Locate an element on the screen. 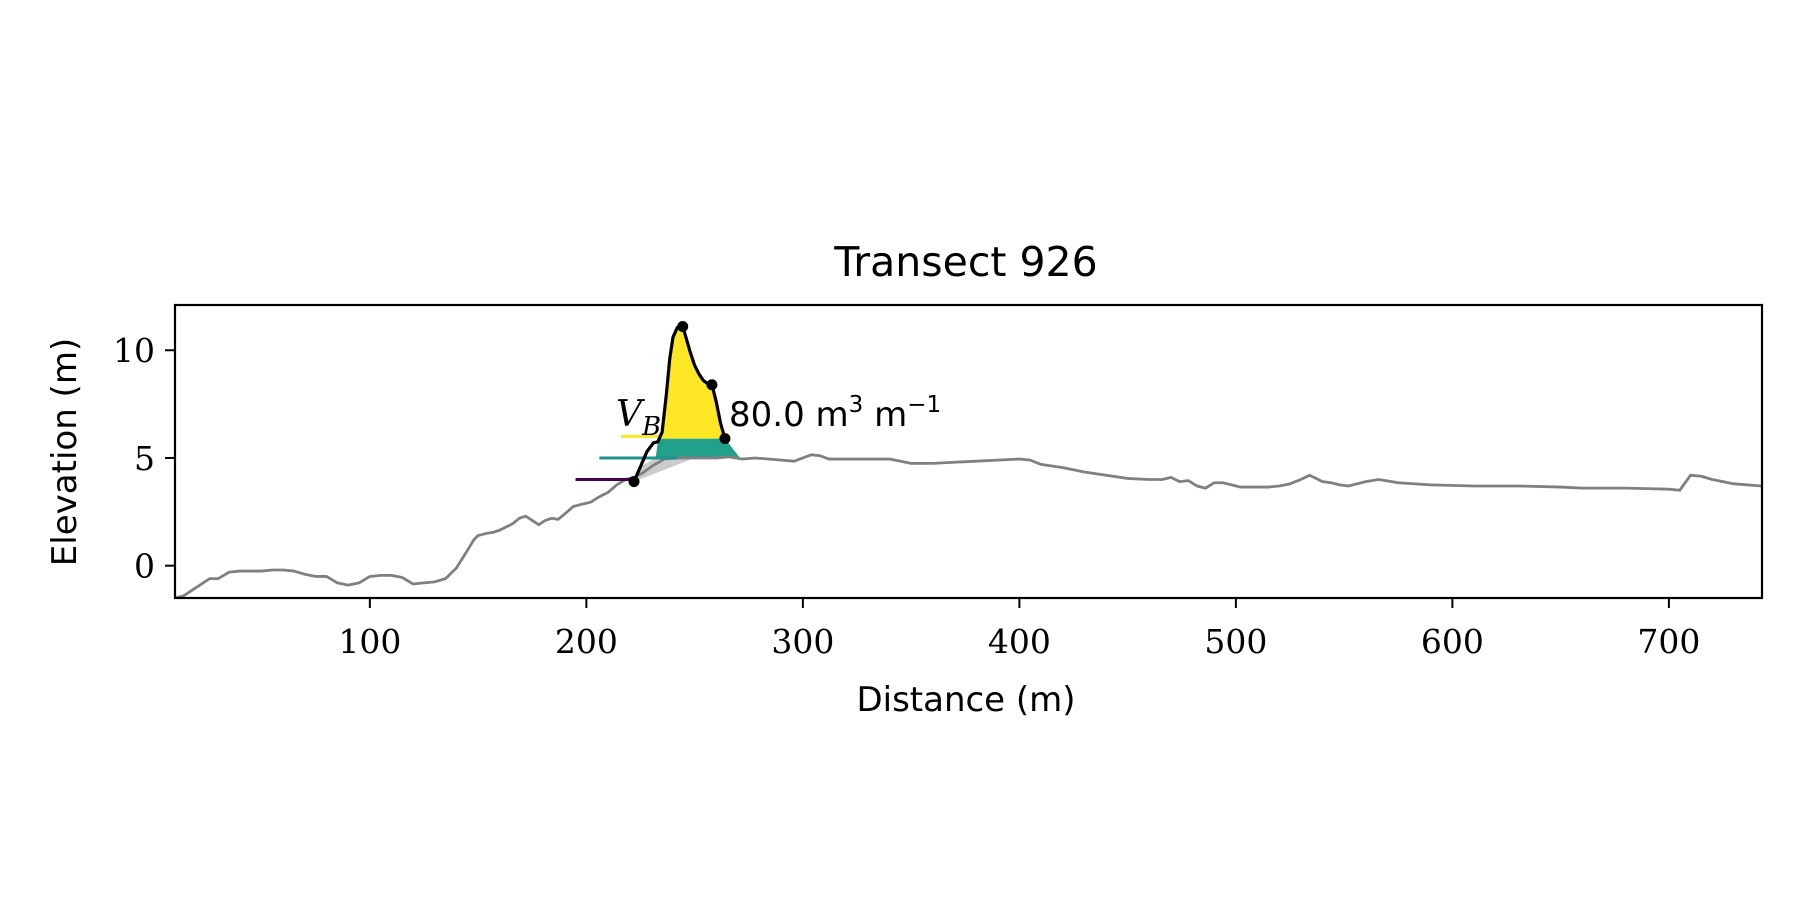  chart-title: Transect 926 is located at coordinates (965, 262).